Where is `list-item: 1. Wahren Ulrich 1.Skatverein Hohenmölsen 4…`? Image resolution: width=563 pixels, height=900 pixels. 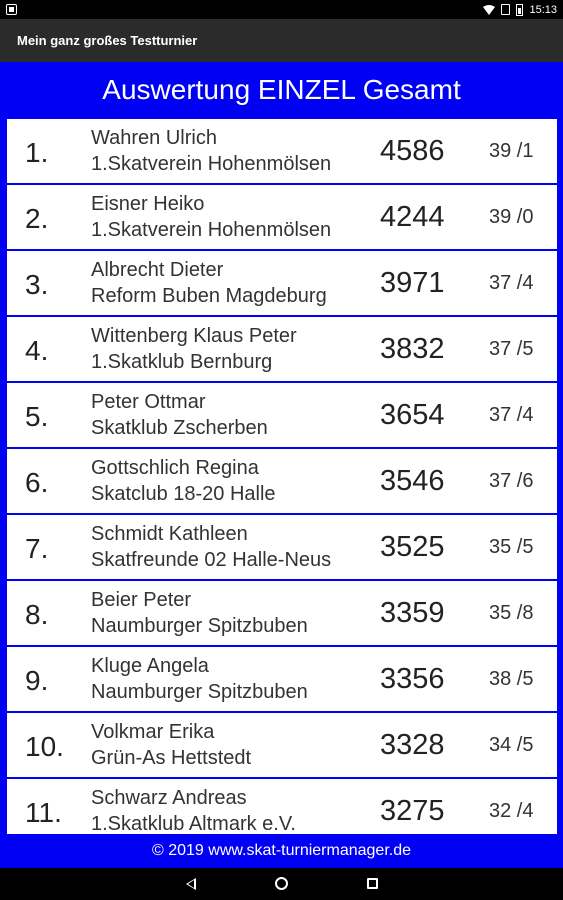 list-item: 1. Wahren Ulrich 1.Skatverein Hohenmölsen 4… is located at coordinates (282, 151).